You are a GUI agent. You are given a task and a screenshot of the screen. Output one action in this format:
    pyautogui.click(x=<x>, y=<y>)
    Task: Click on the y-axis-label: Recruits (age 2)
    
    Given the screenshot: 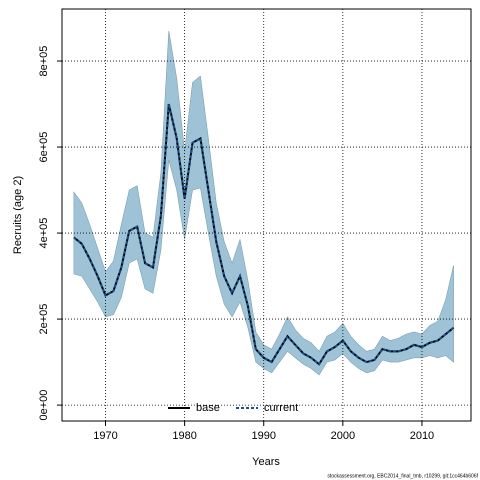 What is the action you would take?
    pyautogui.click(x=18, y=215)
    